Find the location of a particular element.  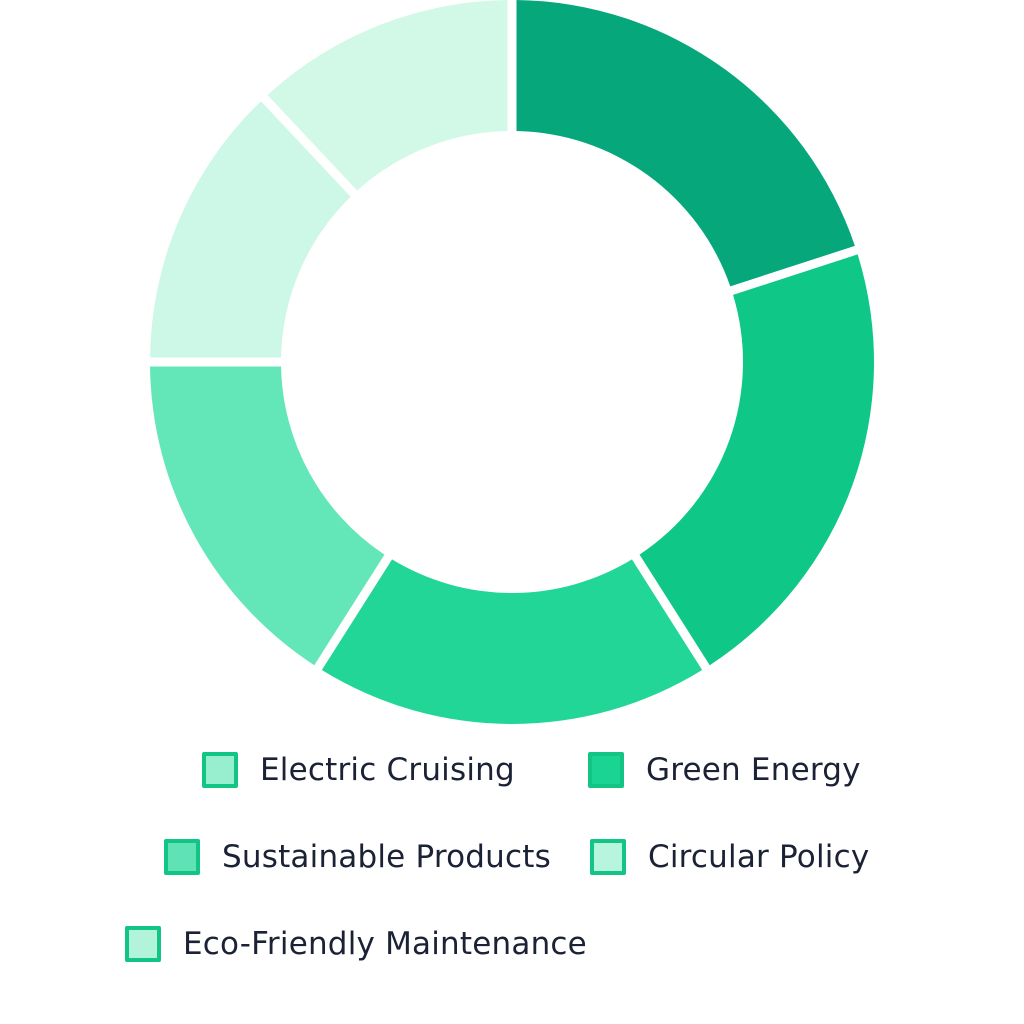

legend-item-green-energy: Green Energy is located at coordinates (724, 770).